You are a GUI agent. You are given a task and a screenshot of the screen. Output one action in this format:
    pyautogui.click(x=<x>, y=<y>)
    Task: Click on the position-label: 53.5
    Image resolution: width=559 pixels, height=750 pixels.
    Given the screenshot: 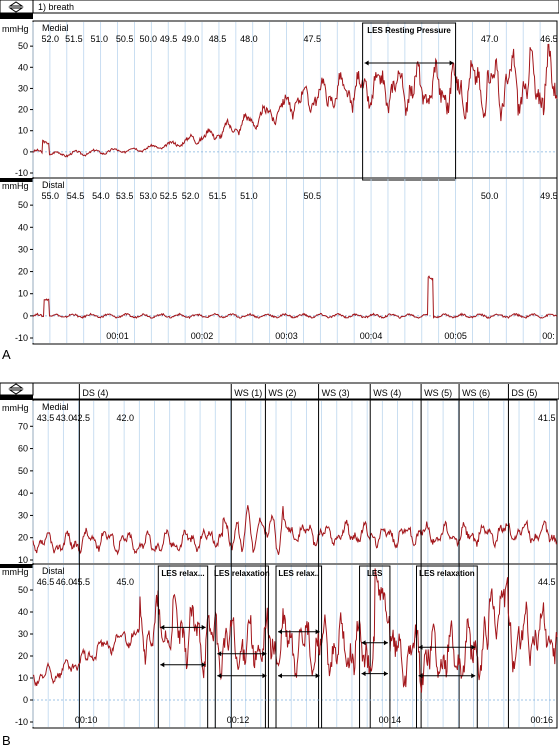 What is the action you would take?
    pyautogui.click(x=125, y=196)
    